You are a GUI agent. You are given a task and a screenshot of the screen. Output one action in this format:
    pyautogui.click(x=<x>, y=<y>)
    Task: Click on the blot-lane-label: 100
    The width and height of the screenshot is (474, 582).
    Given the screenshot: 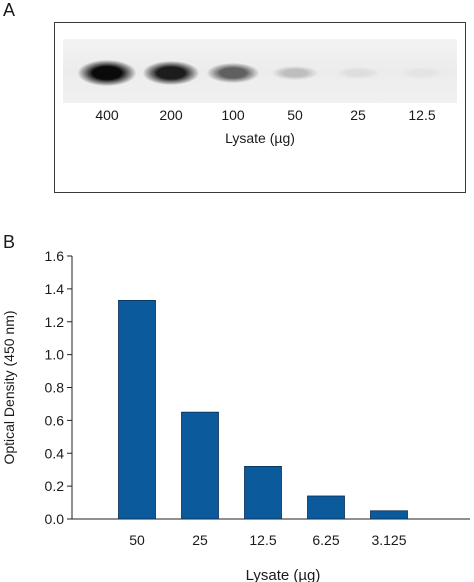 What is the action you would take?
    pyautogui.click(x=233, y=115)
    